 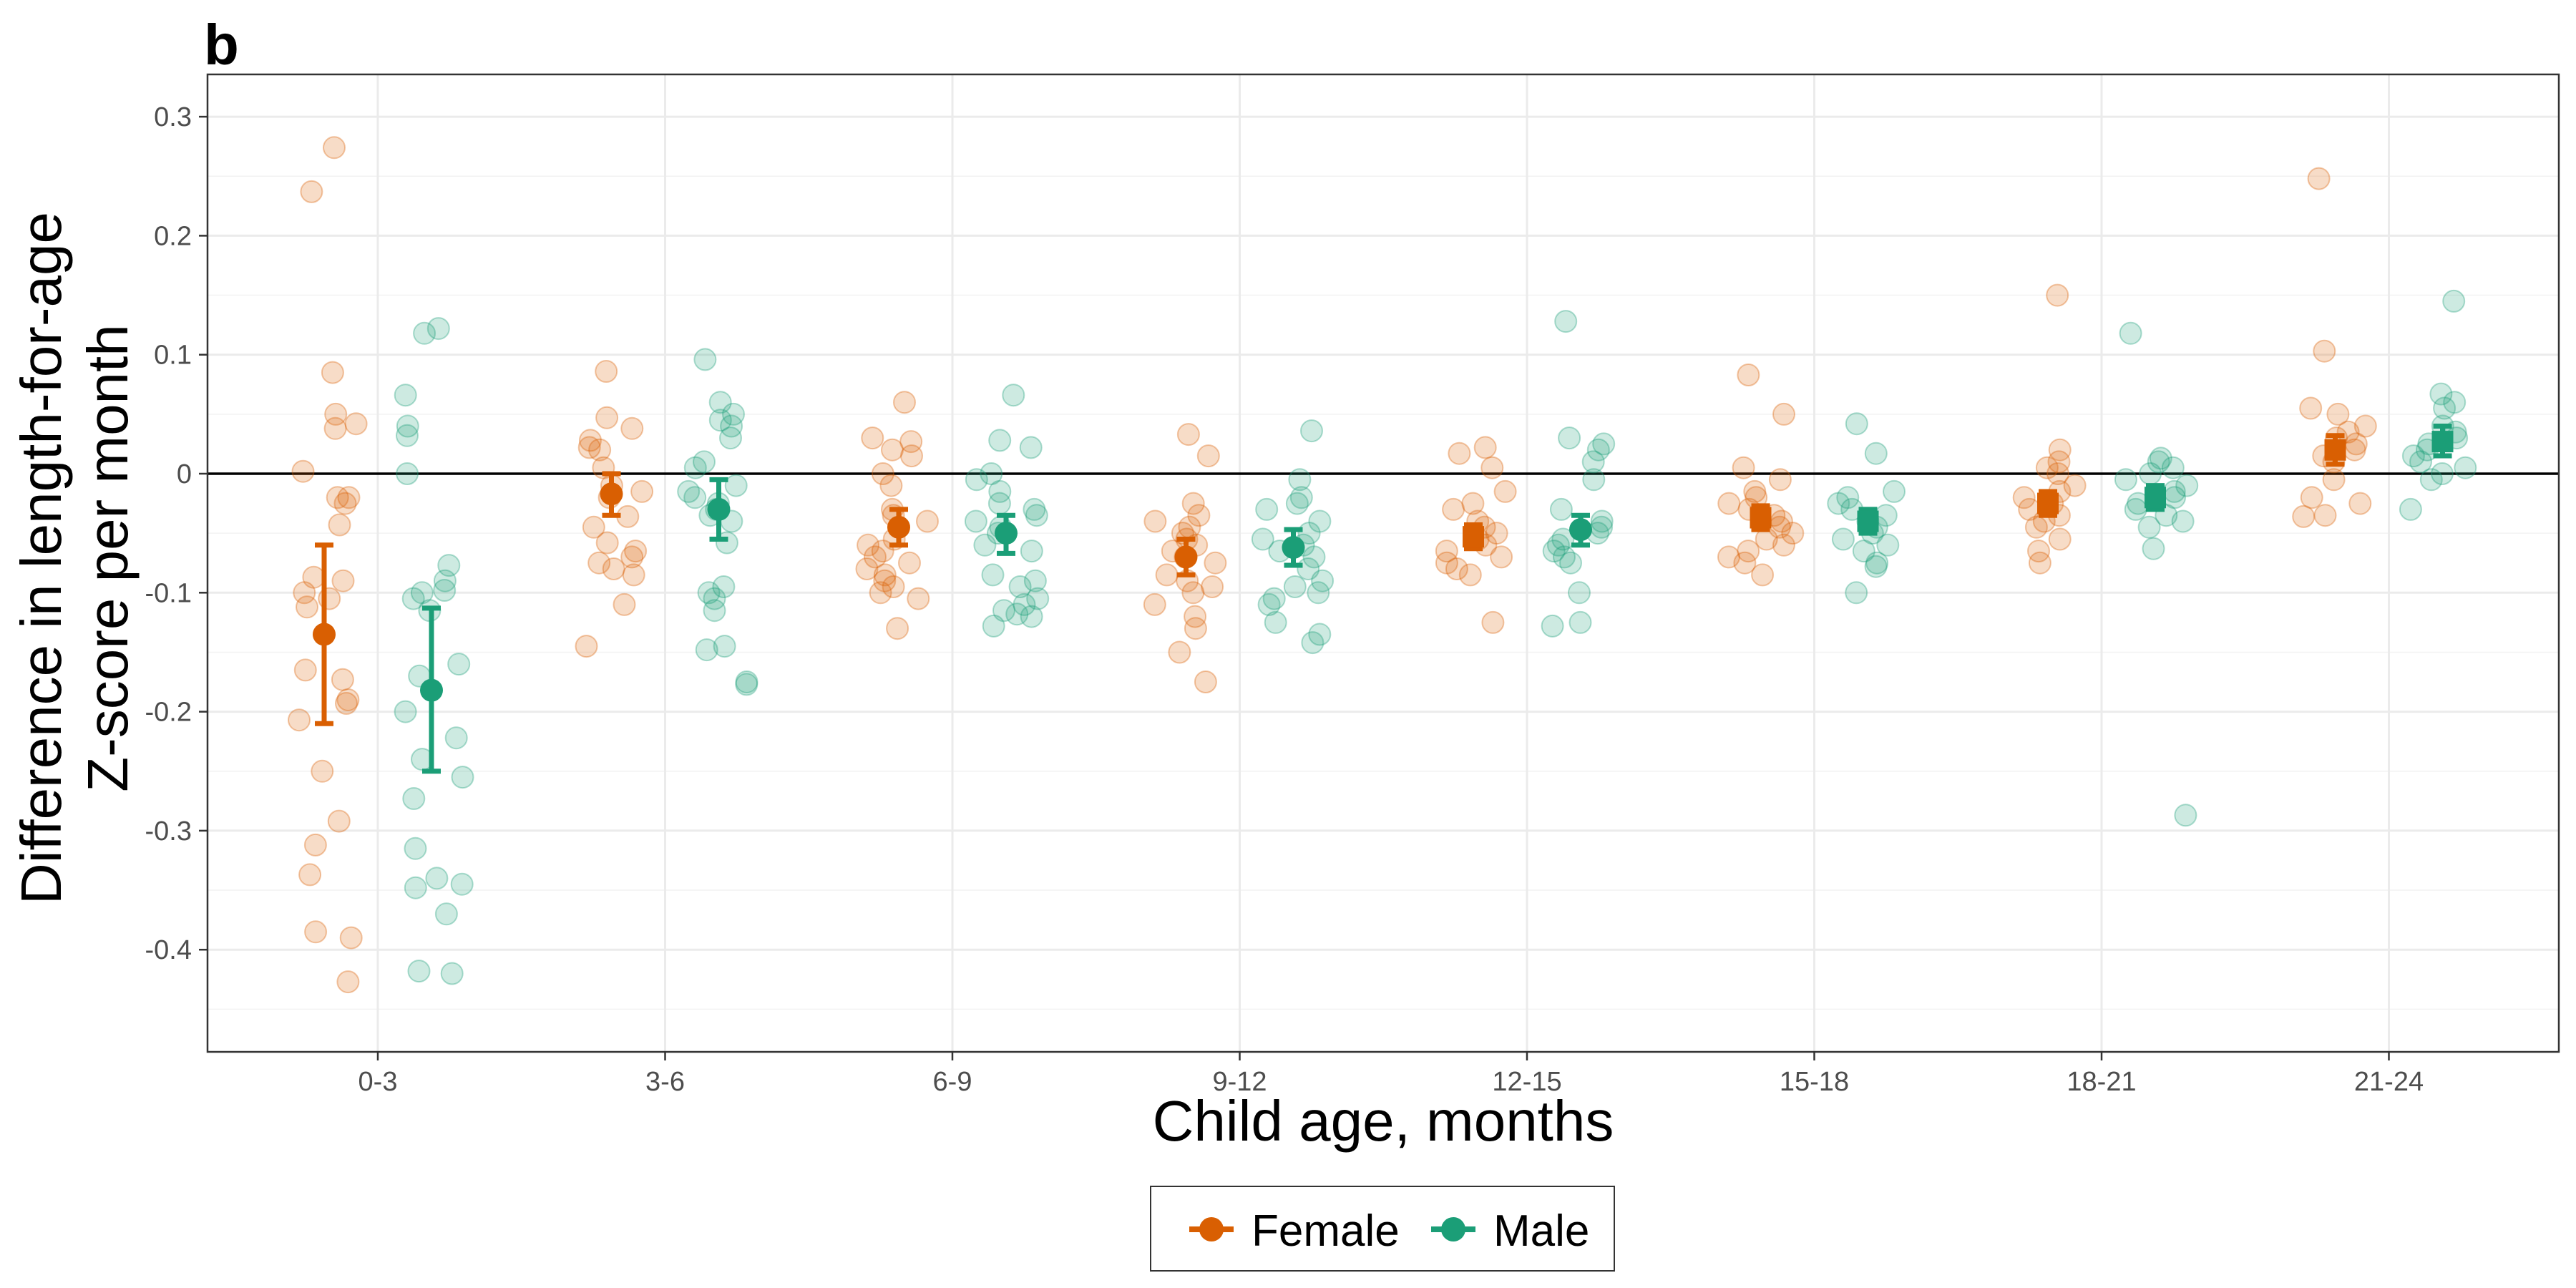 I want to click on x-tick-label: 15-18, so click(x=1814, y=1082).